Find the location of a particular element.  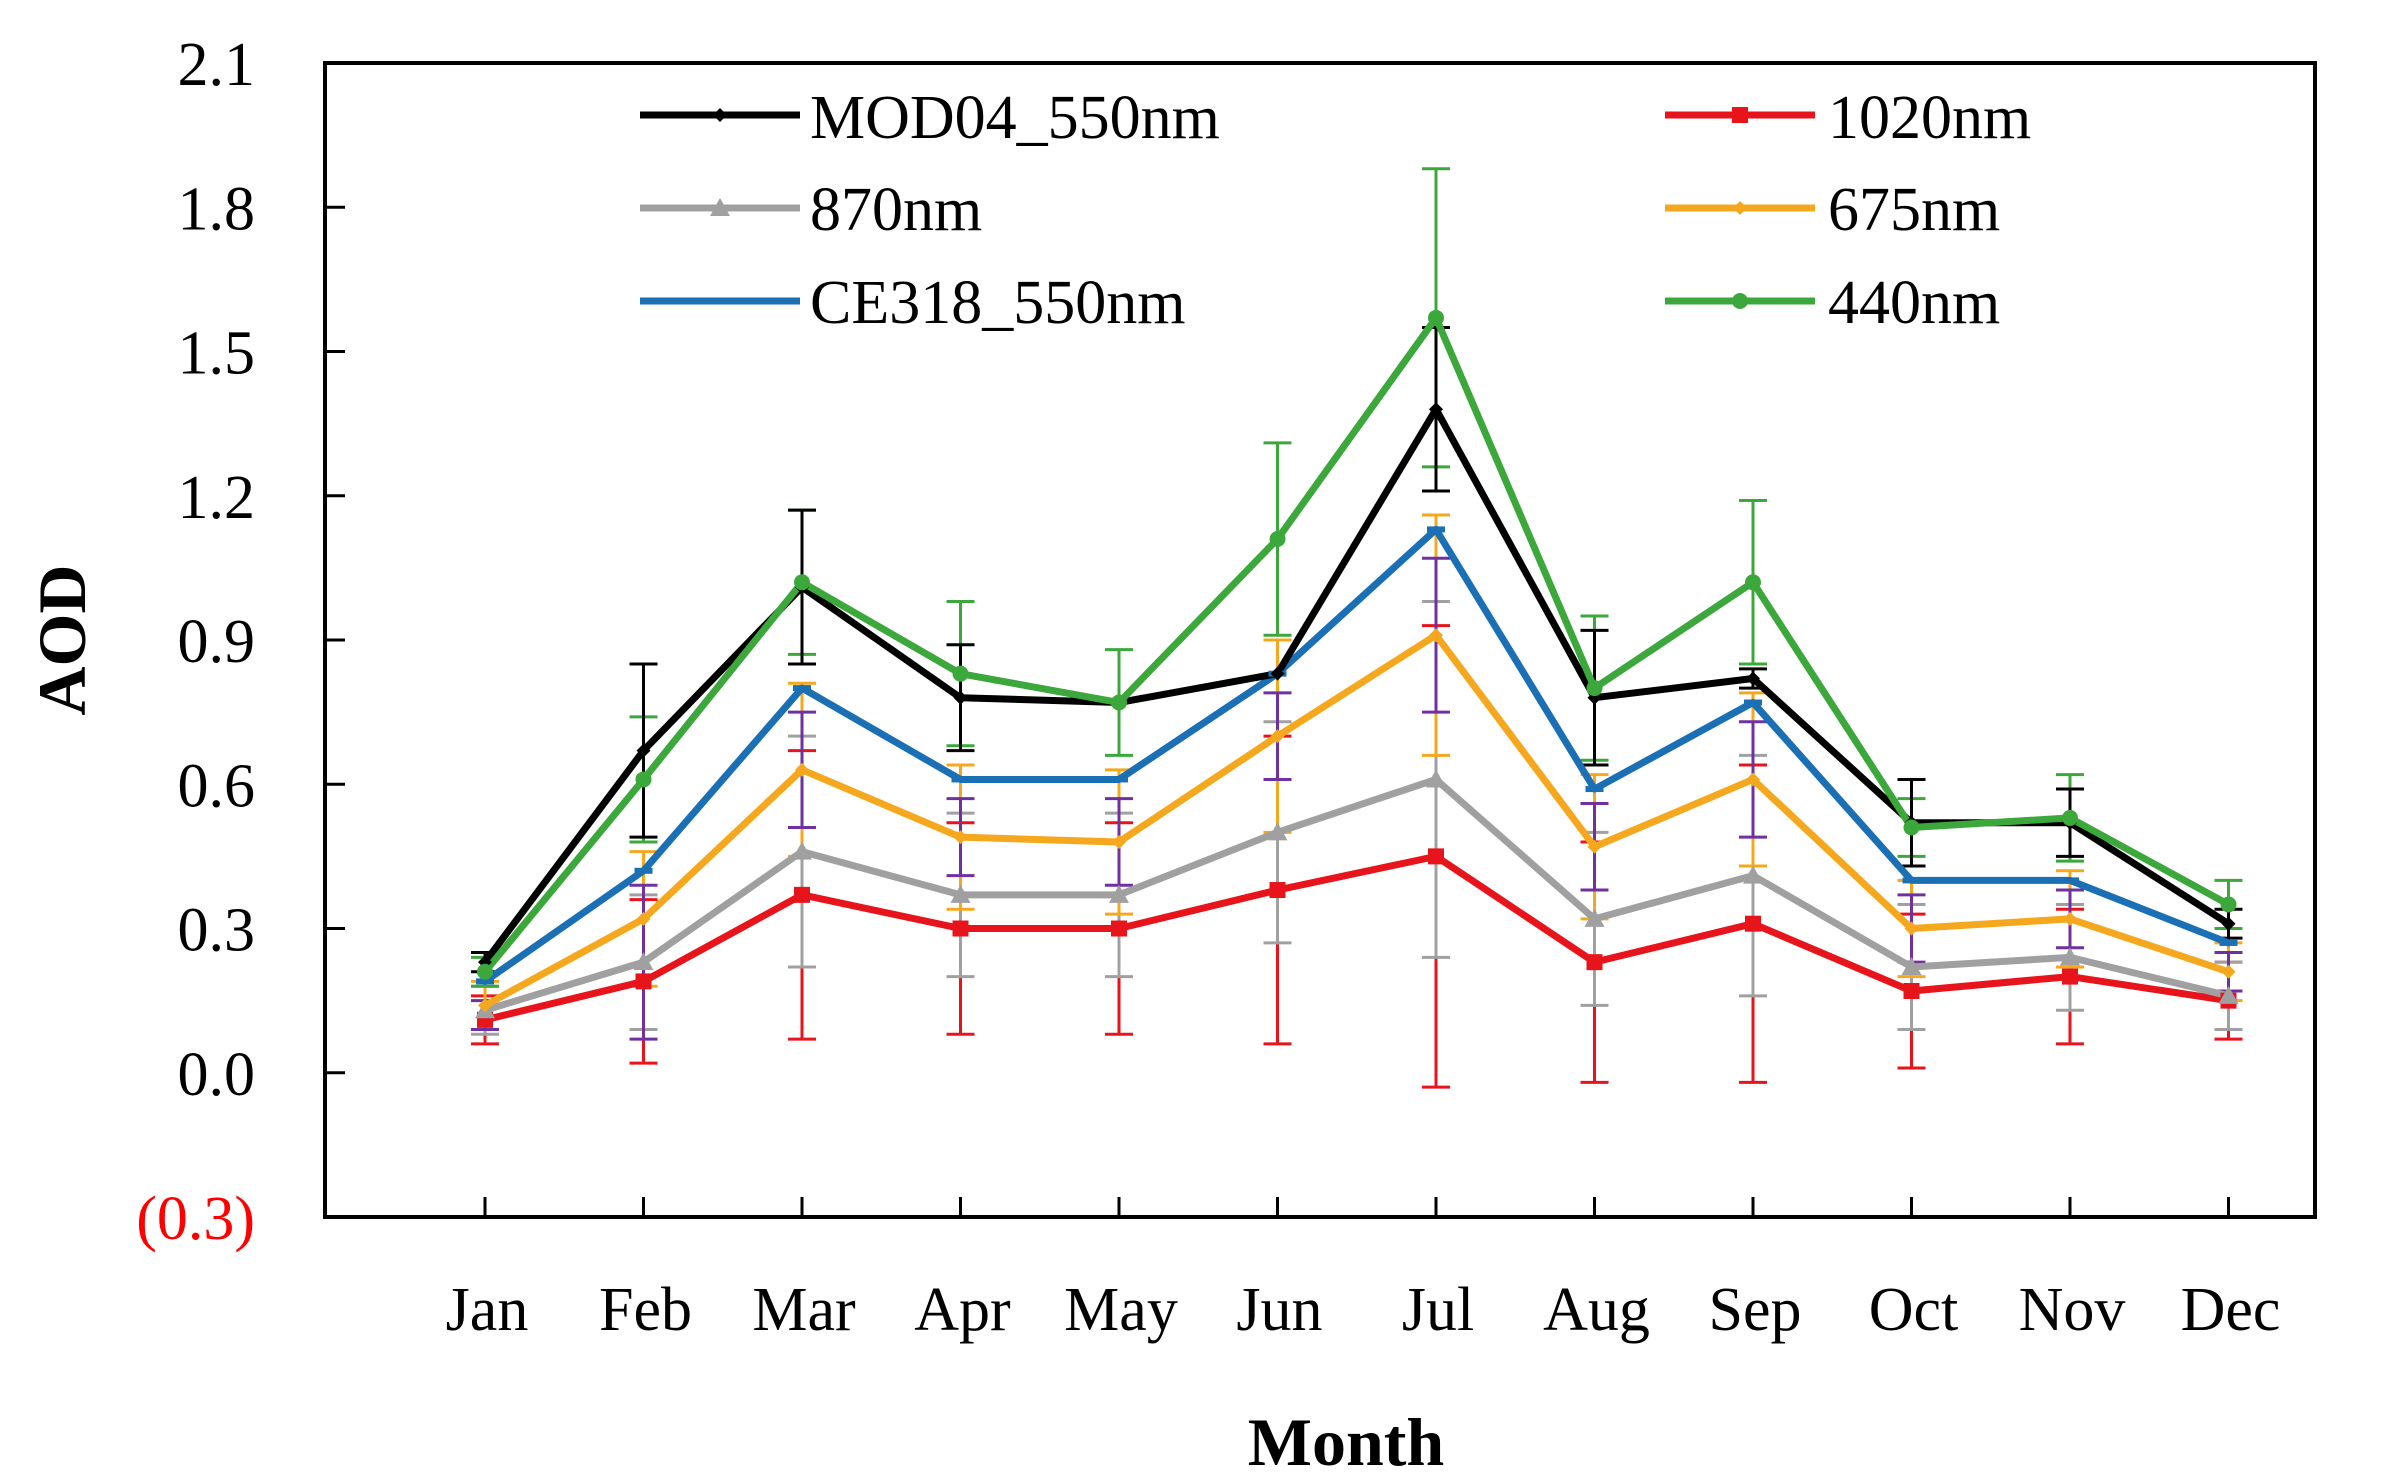

legend-label-440nm: 440nm is located at coordinates (1914, 303).